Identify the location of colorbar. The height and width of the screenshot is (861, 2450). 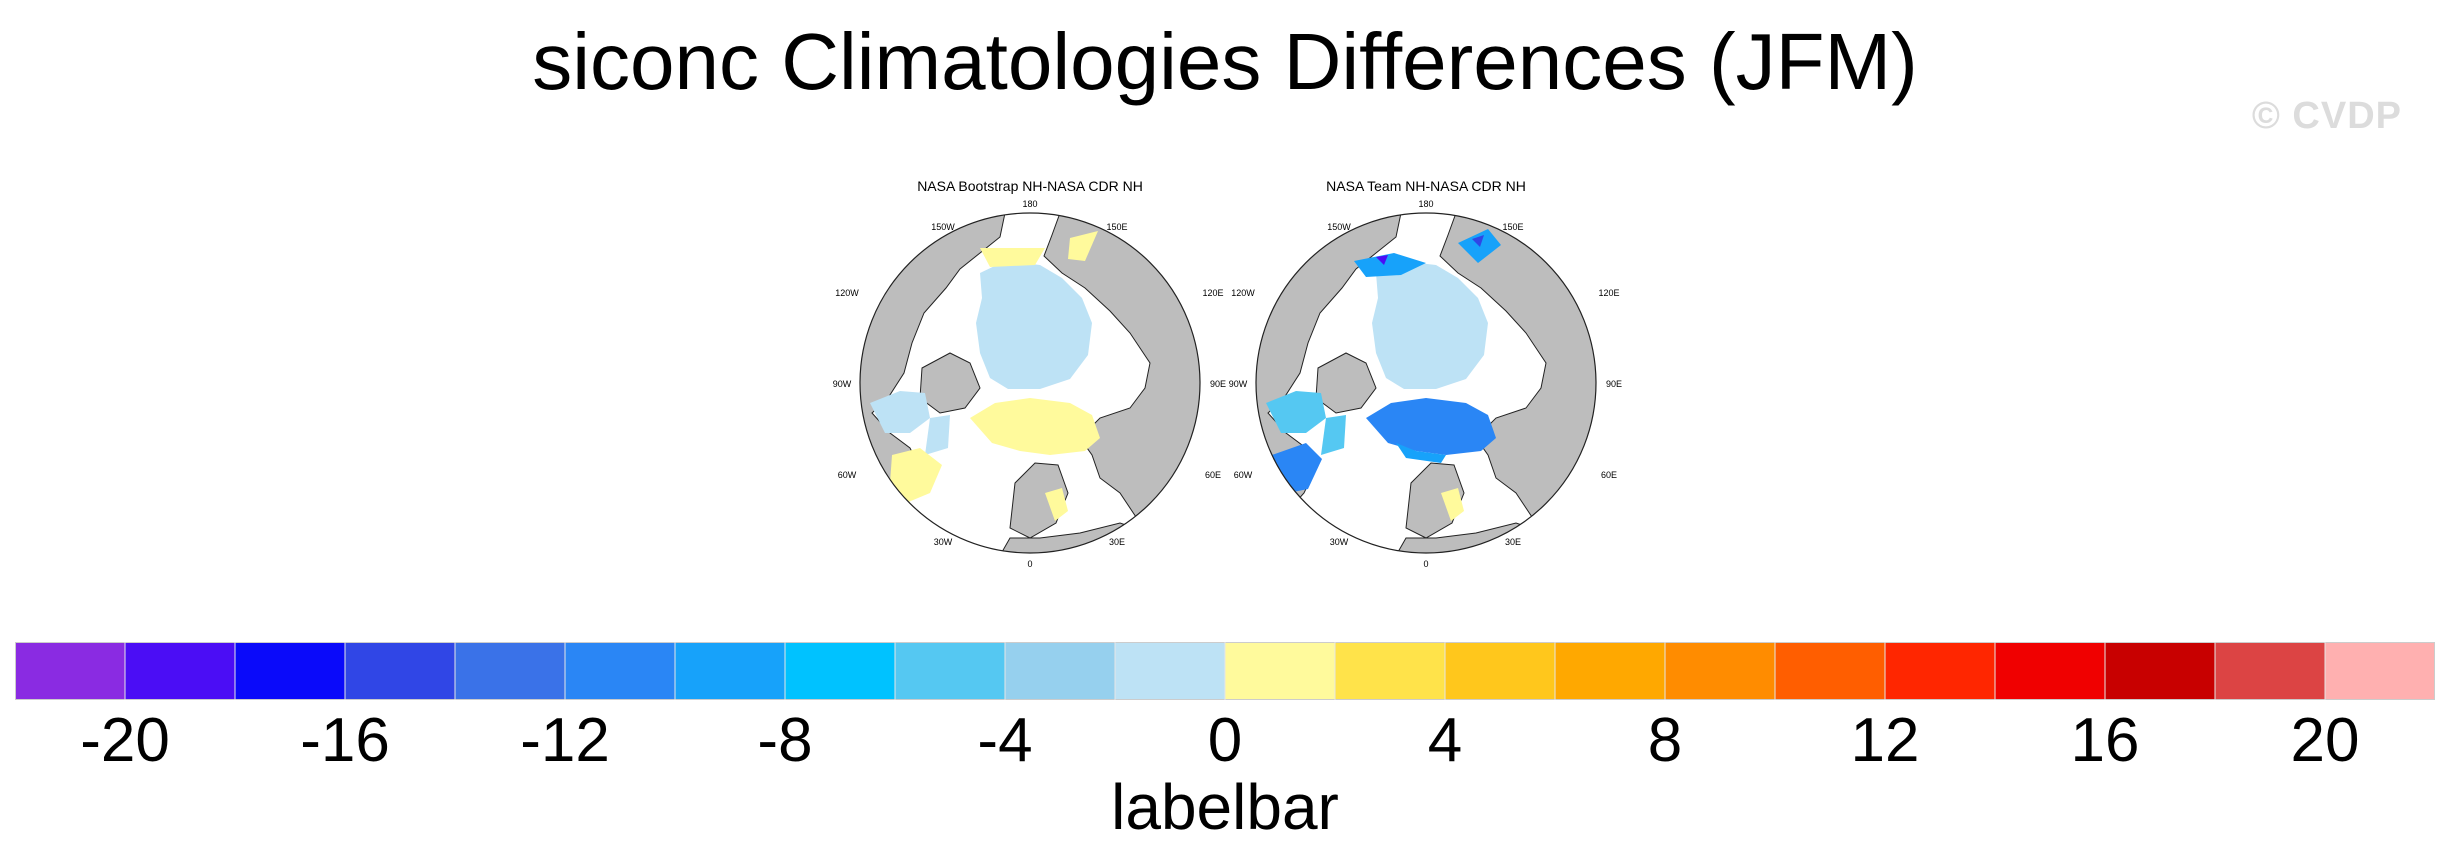
(1225, 671).